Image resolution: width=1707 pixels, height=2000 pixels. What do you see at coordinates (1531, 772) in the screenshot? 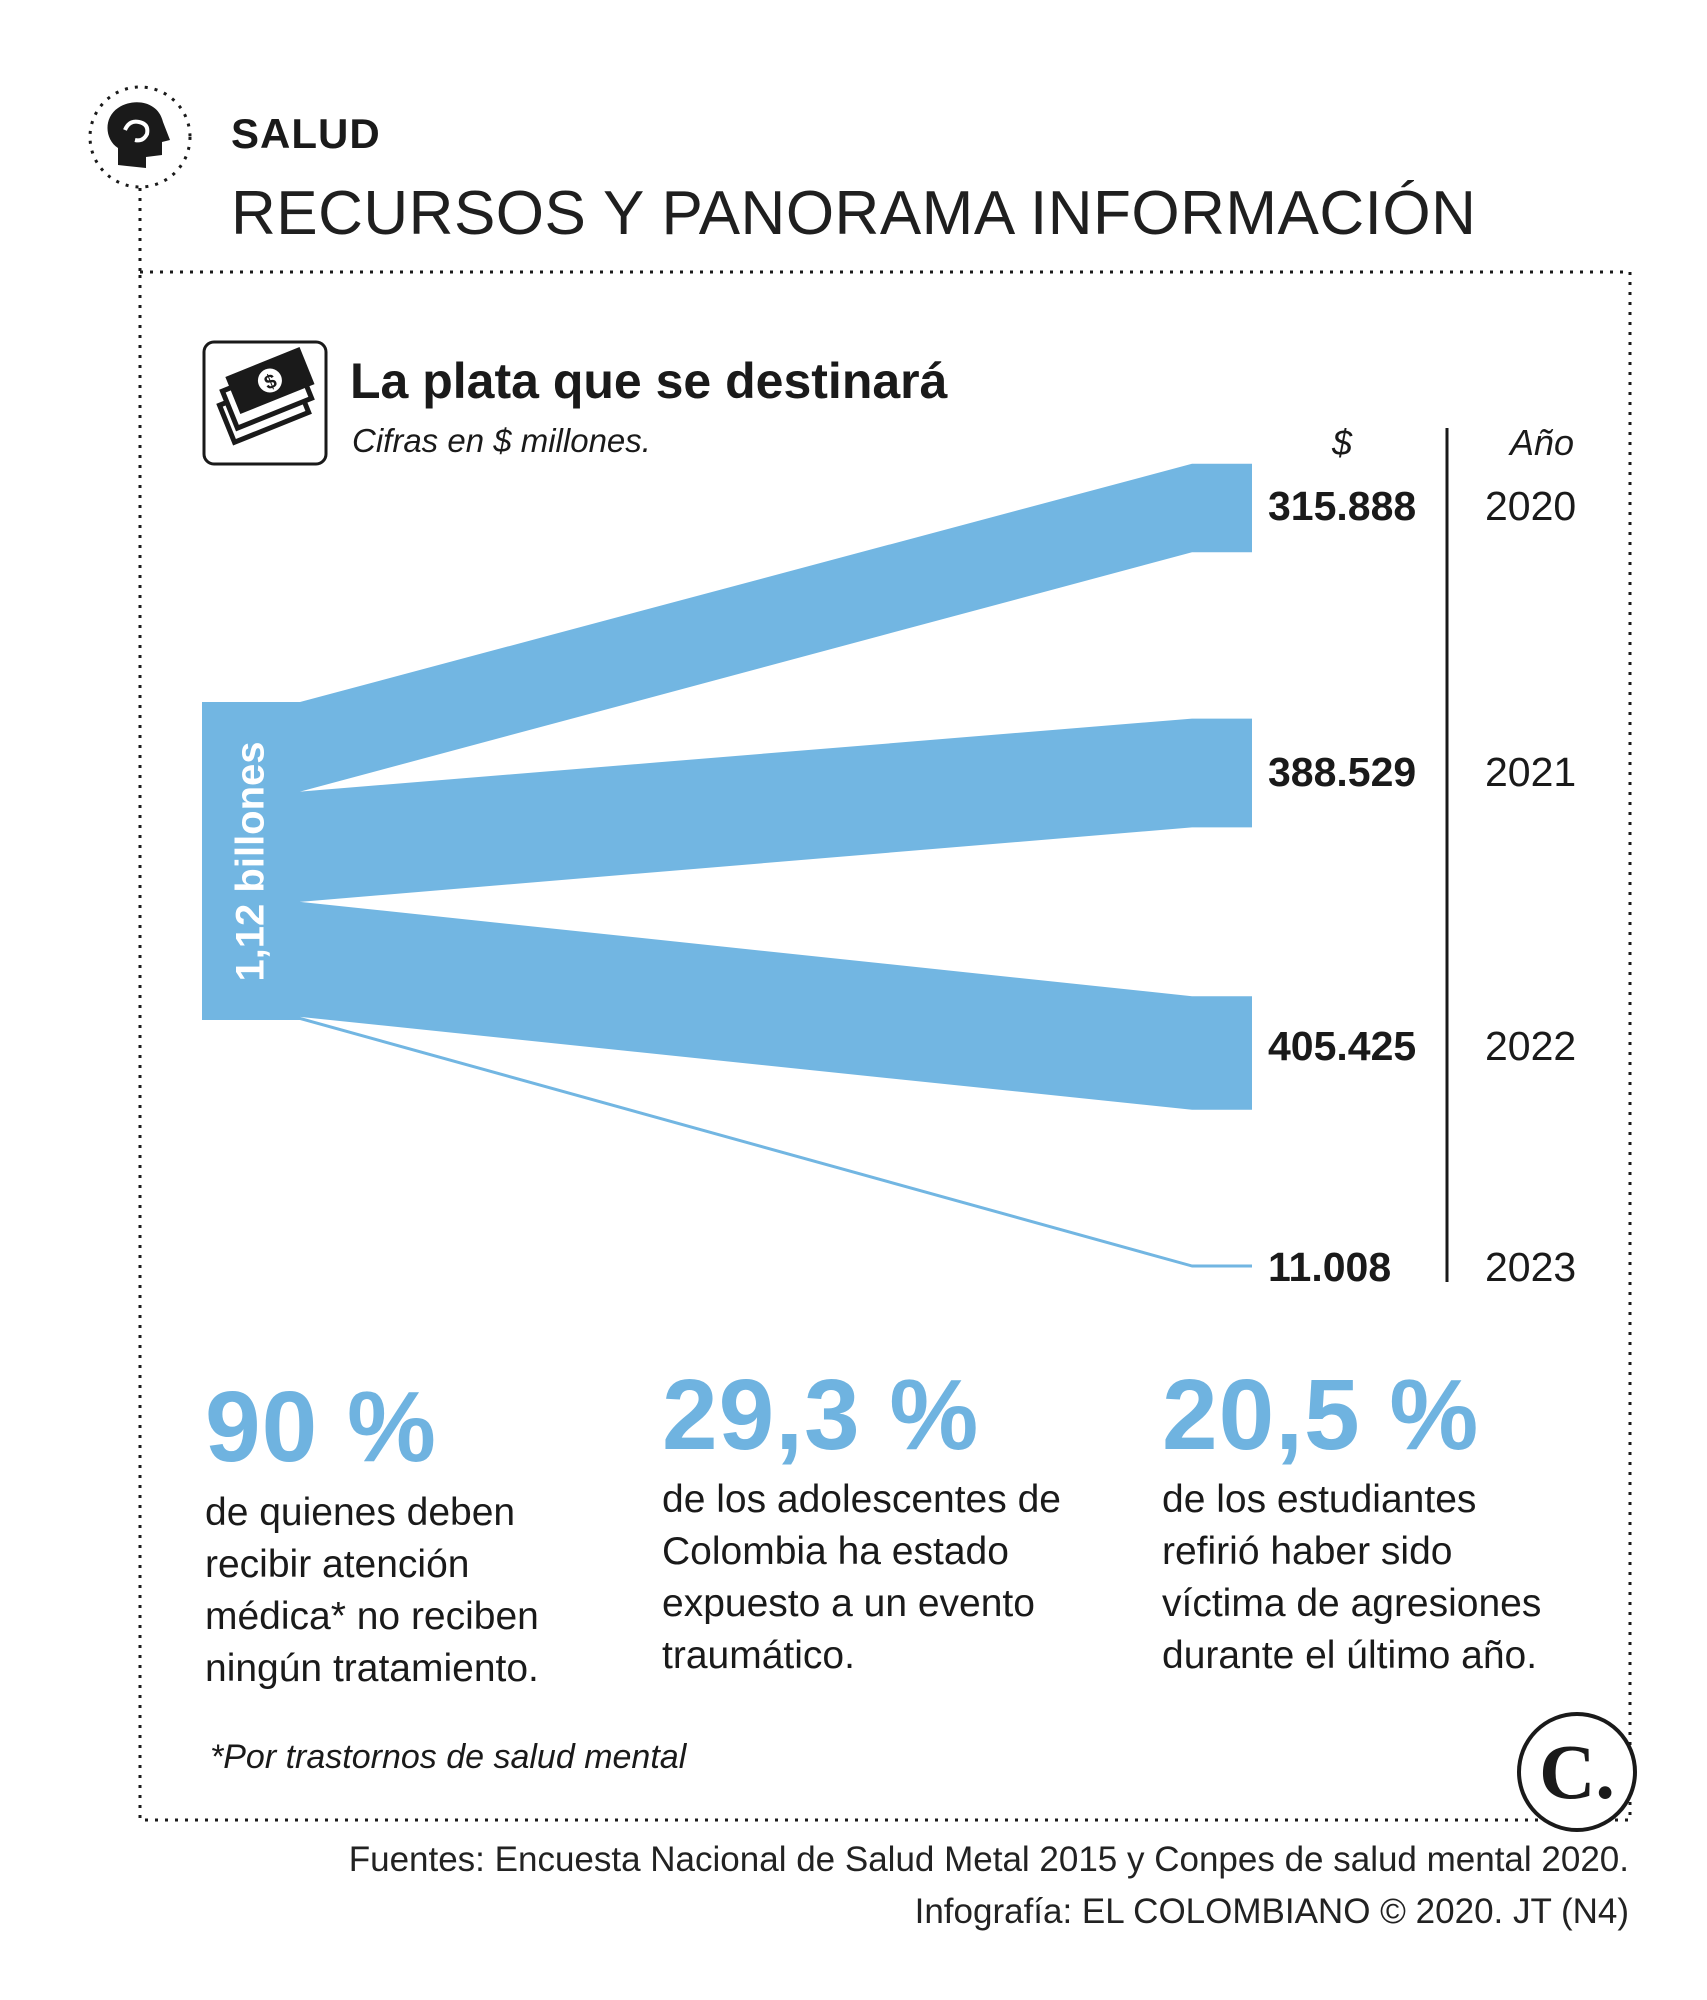
I see `year-label: 2021` at bounding box center [1531, 772].